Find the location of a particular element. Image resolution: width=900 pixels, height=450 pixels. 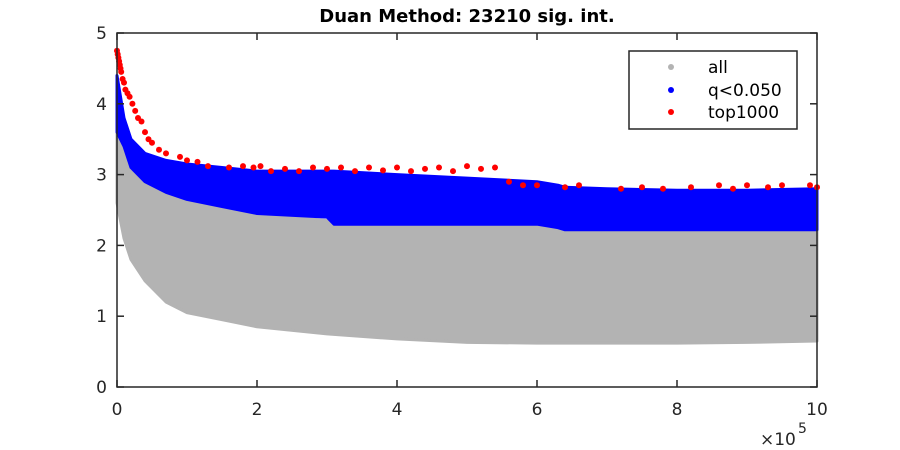

x-tick-label-4: 8 is located at coordinates (677, 410).